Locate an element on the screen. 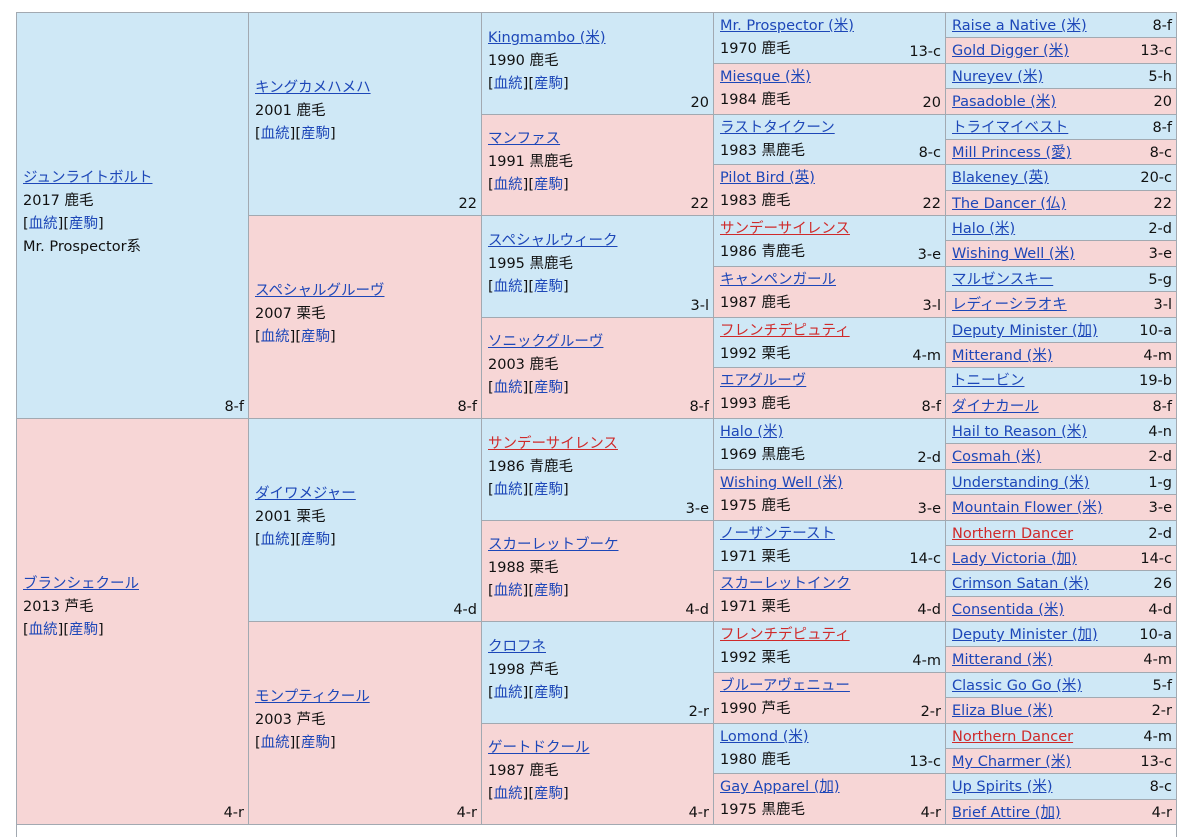 The width and height of the screenshot is (1200, 837). horse-name-link: スペシャルウィーク is located at coordinates (553, 241).